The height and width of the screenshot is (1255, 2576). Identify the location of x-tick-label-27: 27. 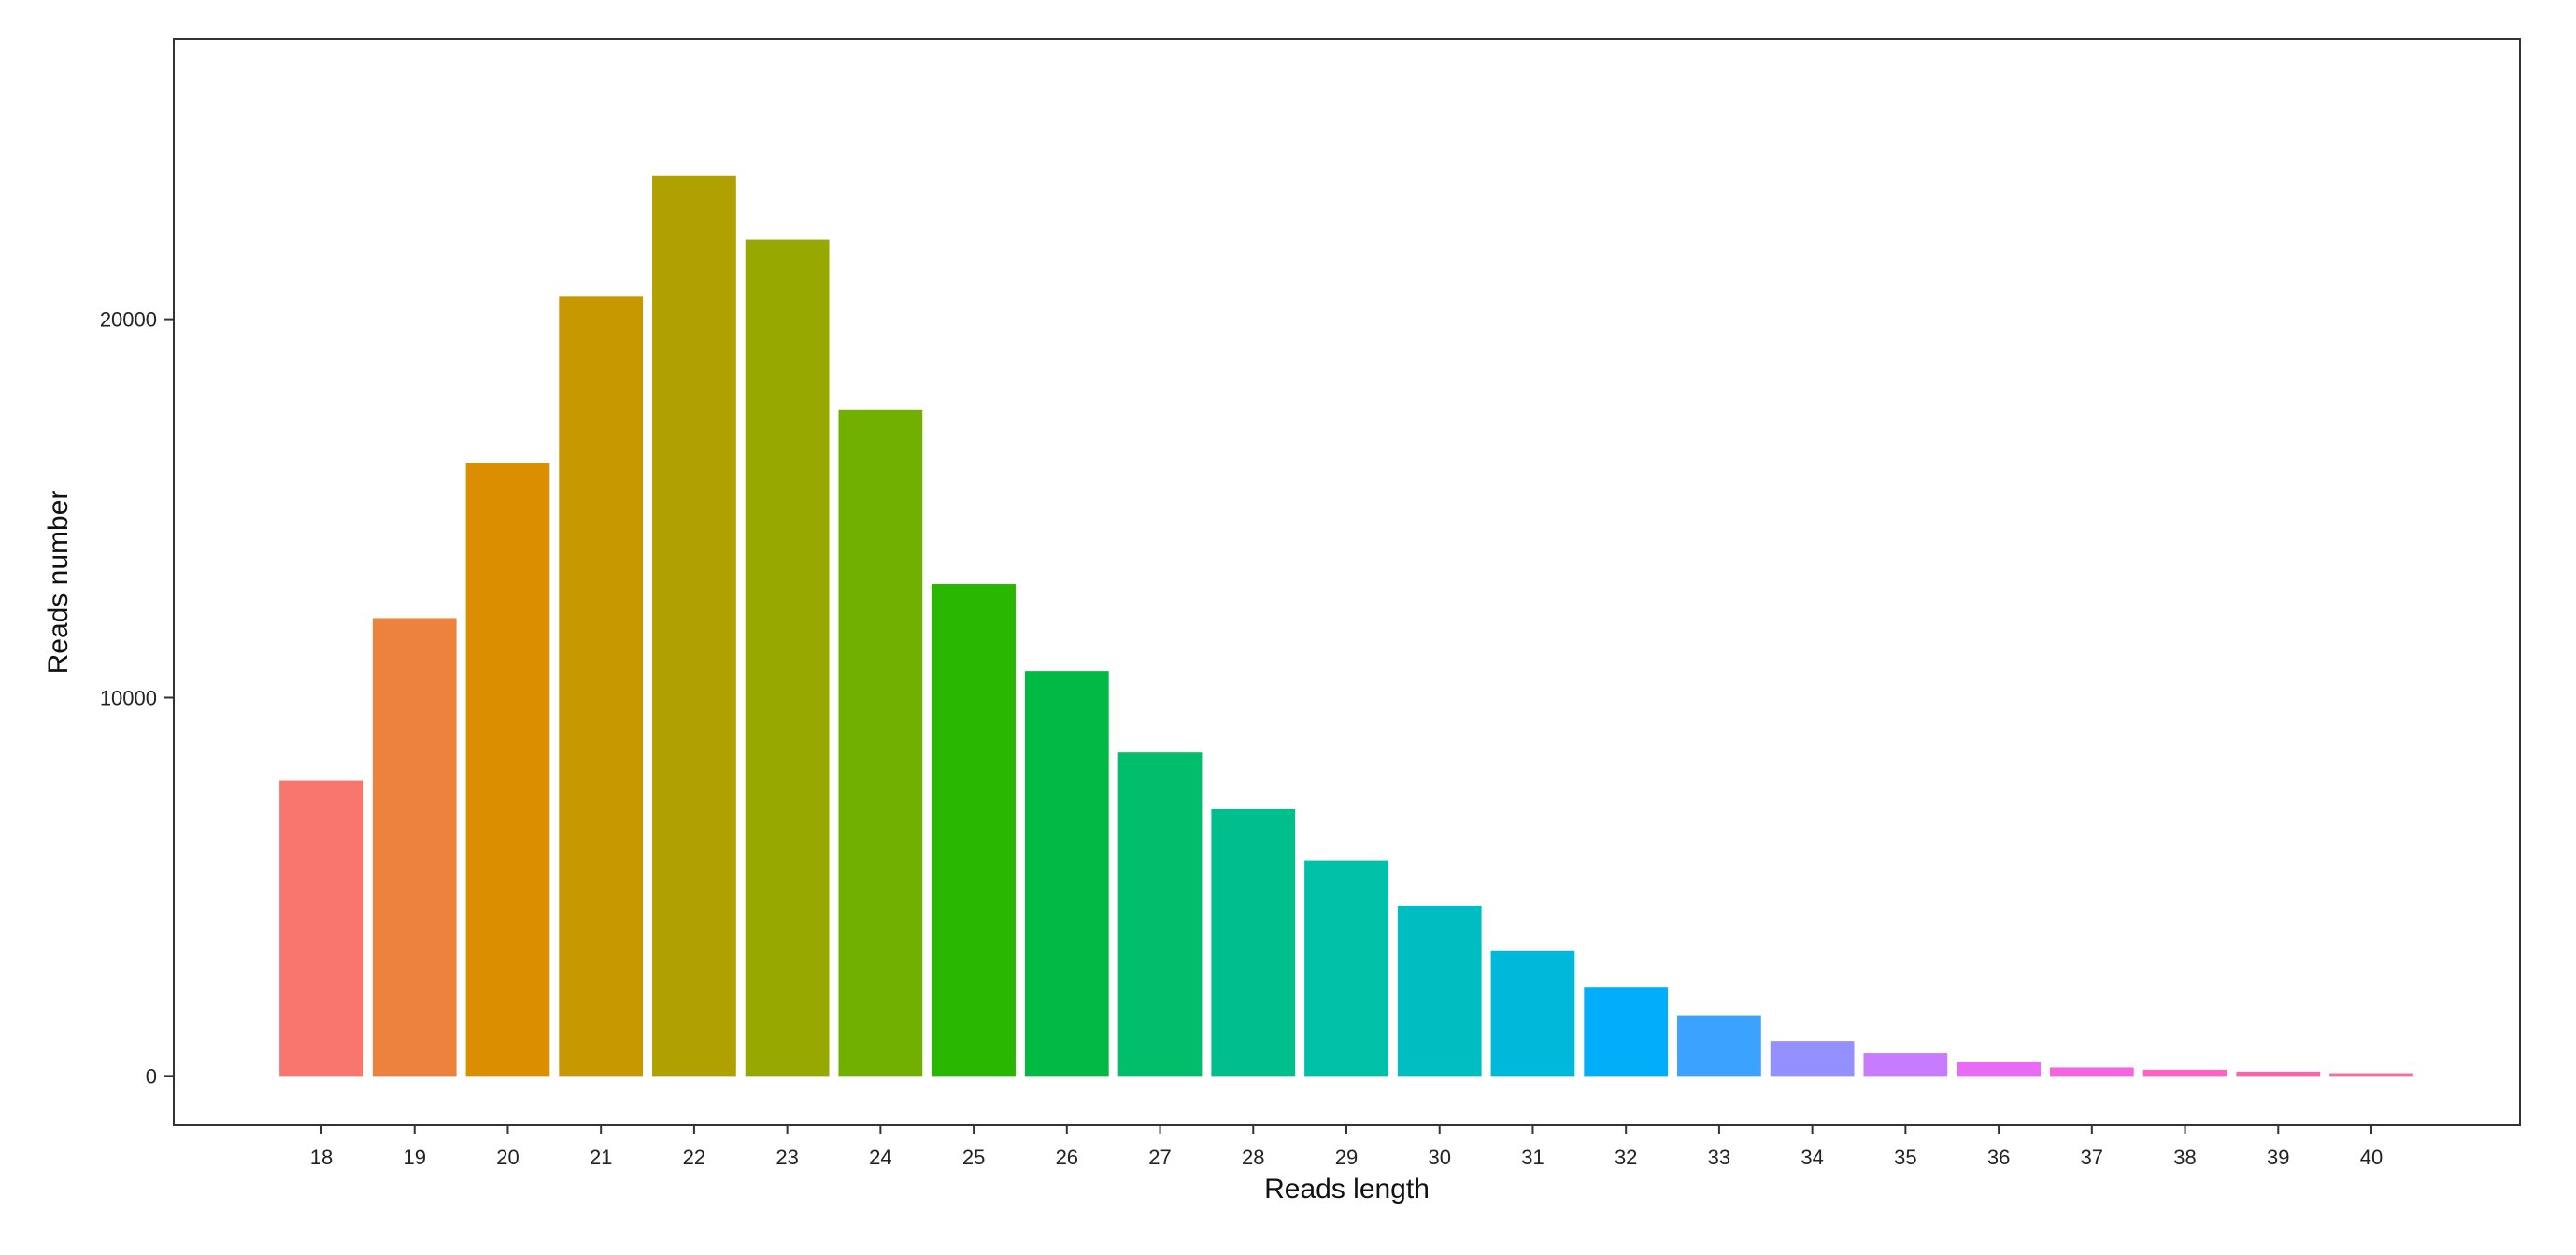
(1160, 1157).